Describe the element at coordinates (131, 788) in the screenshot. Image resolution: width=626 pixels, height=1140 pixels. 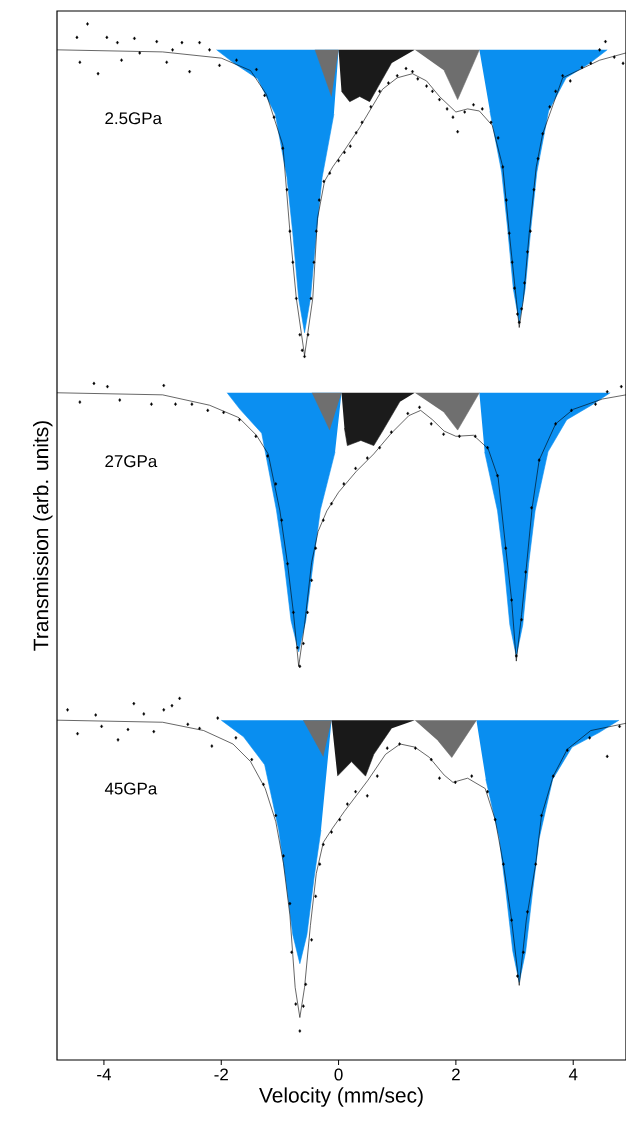
I see `annotation: 45GPa` at that location.